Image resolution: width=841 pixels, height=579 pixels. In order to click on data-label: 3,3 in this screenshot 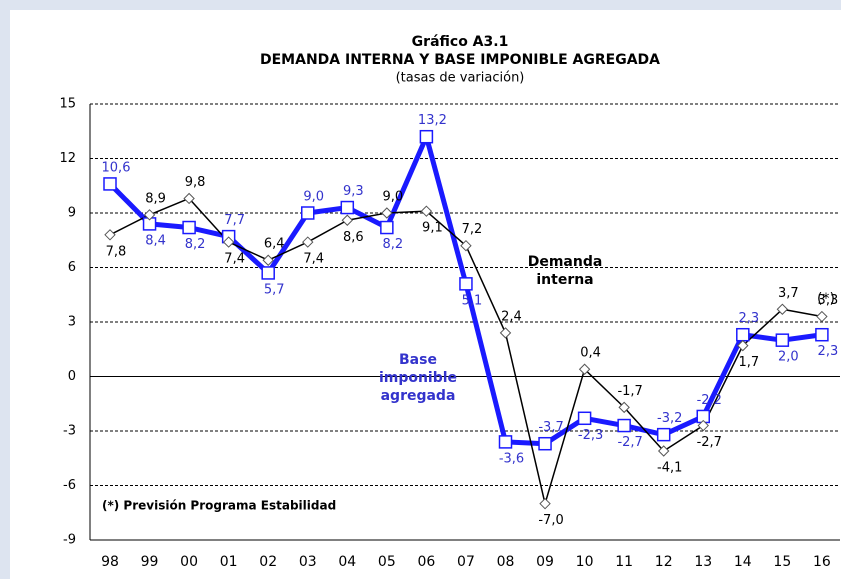, I will do `click(828, 300)`.